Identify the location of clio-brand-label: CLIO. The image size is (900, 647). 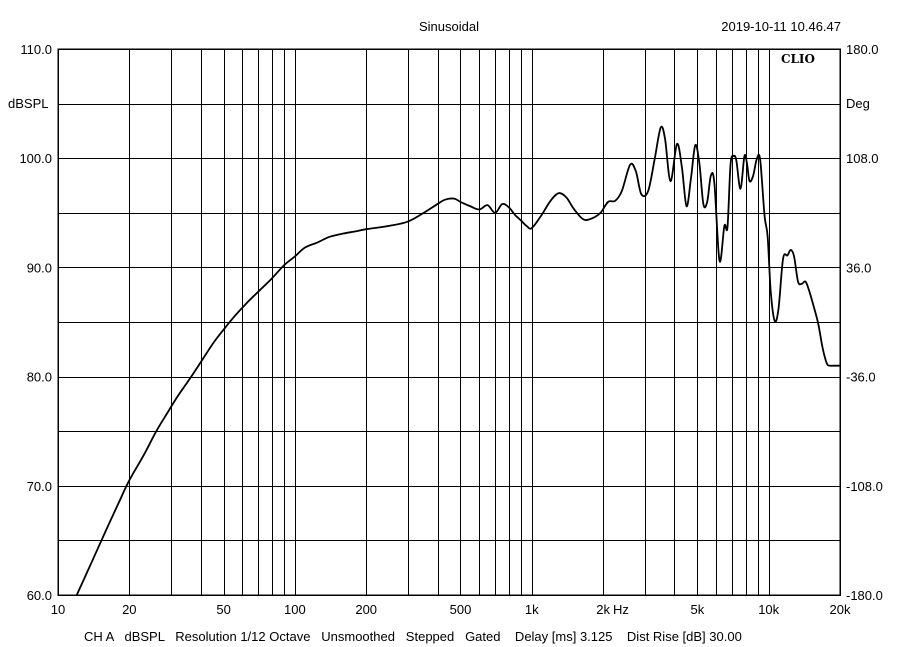
(798, 59).